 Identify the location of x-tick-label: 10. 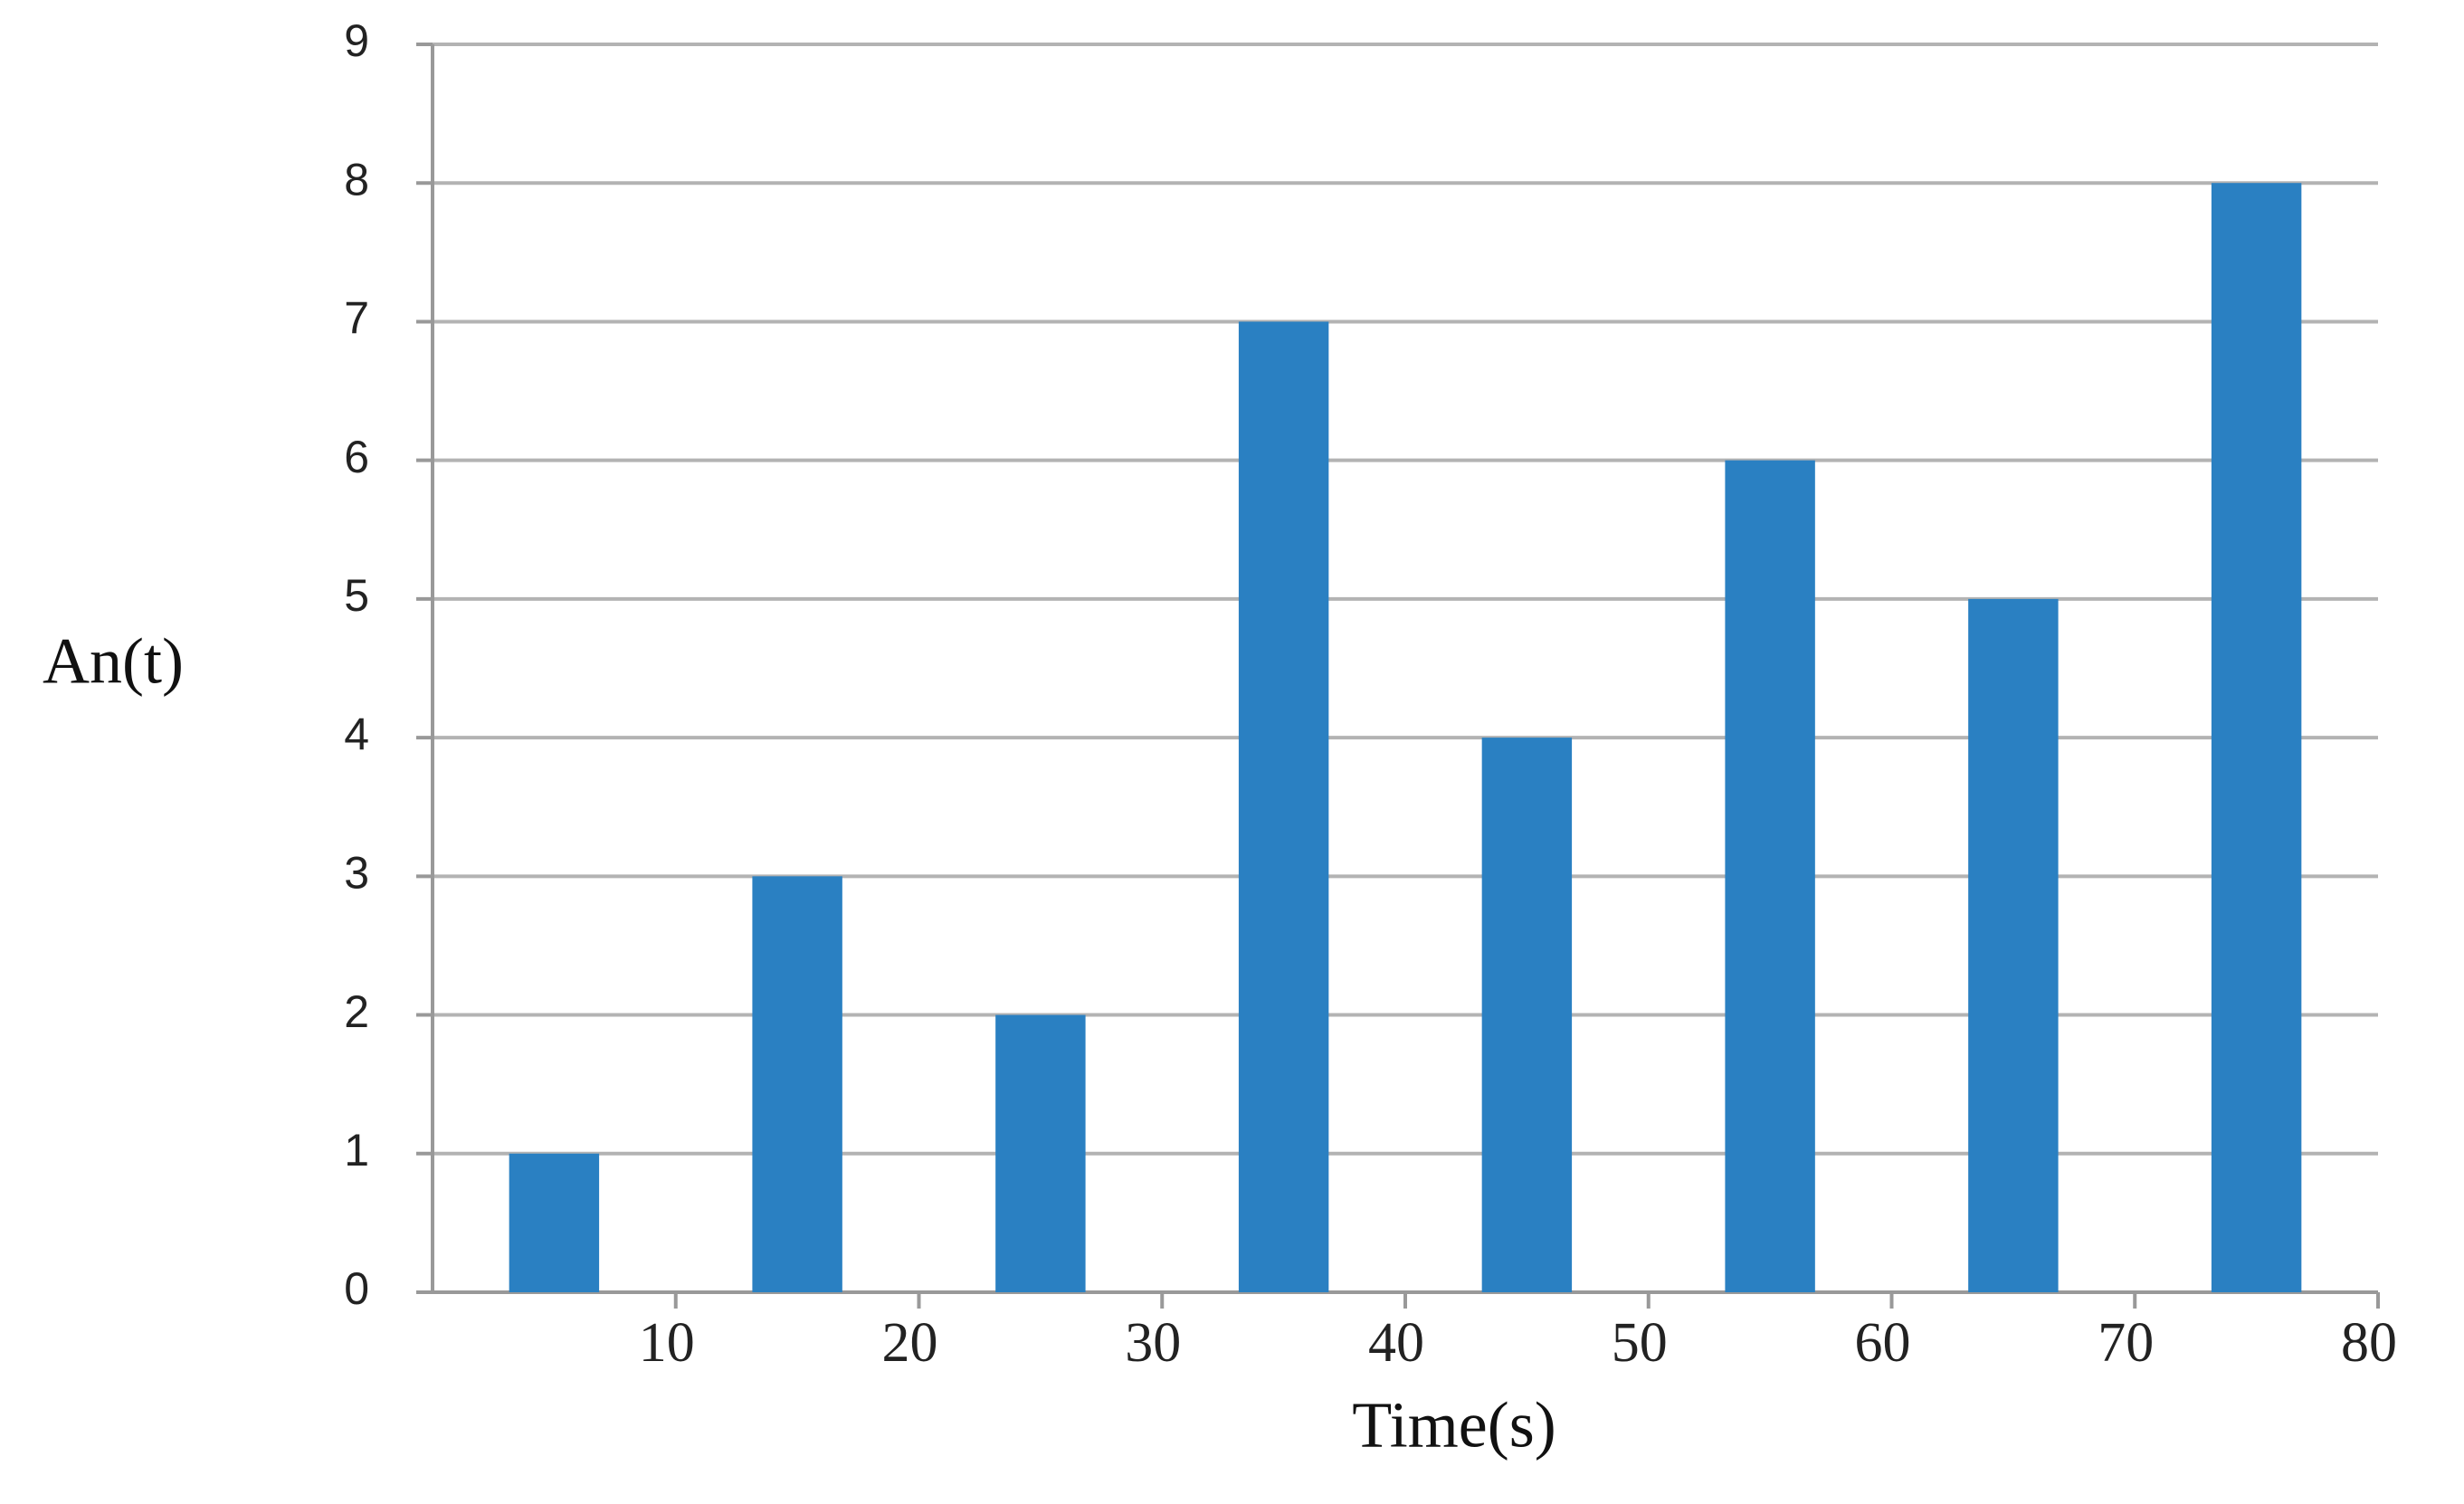
(667, 1343).